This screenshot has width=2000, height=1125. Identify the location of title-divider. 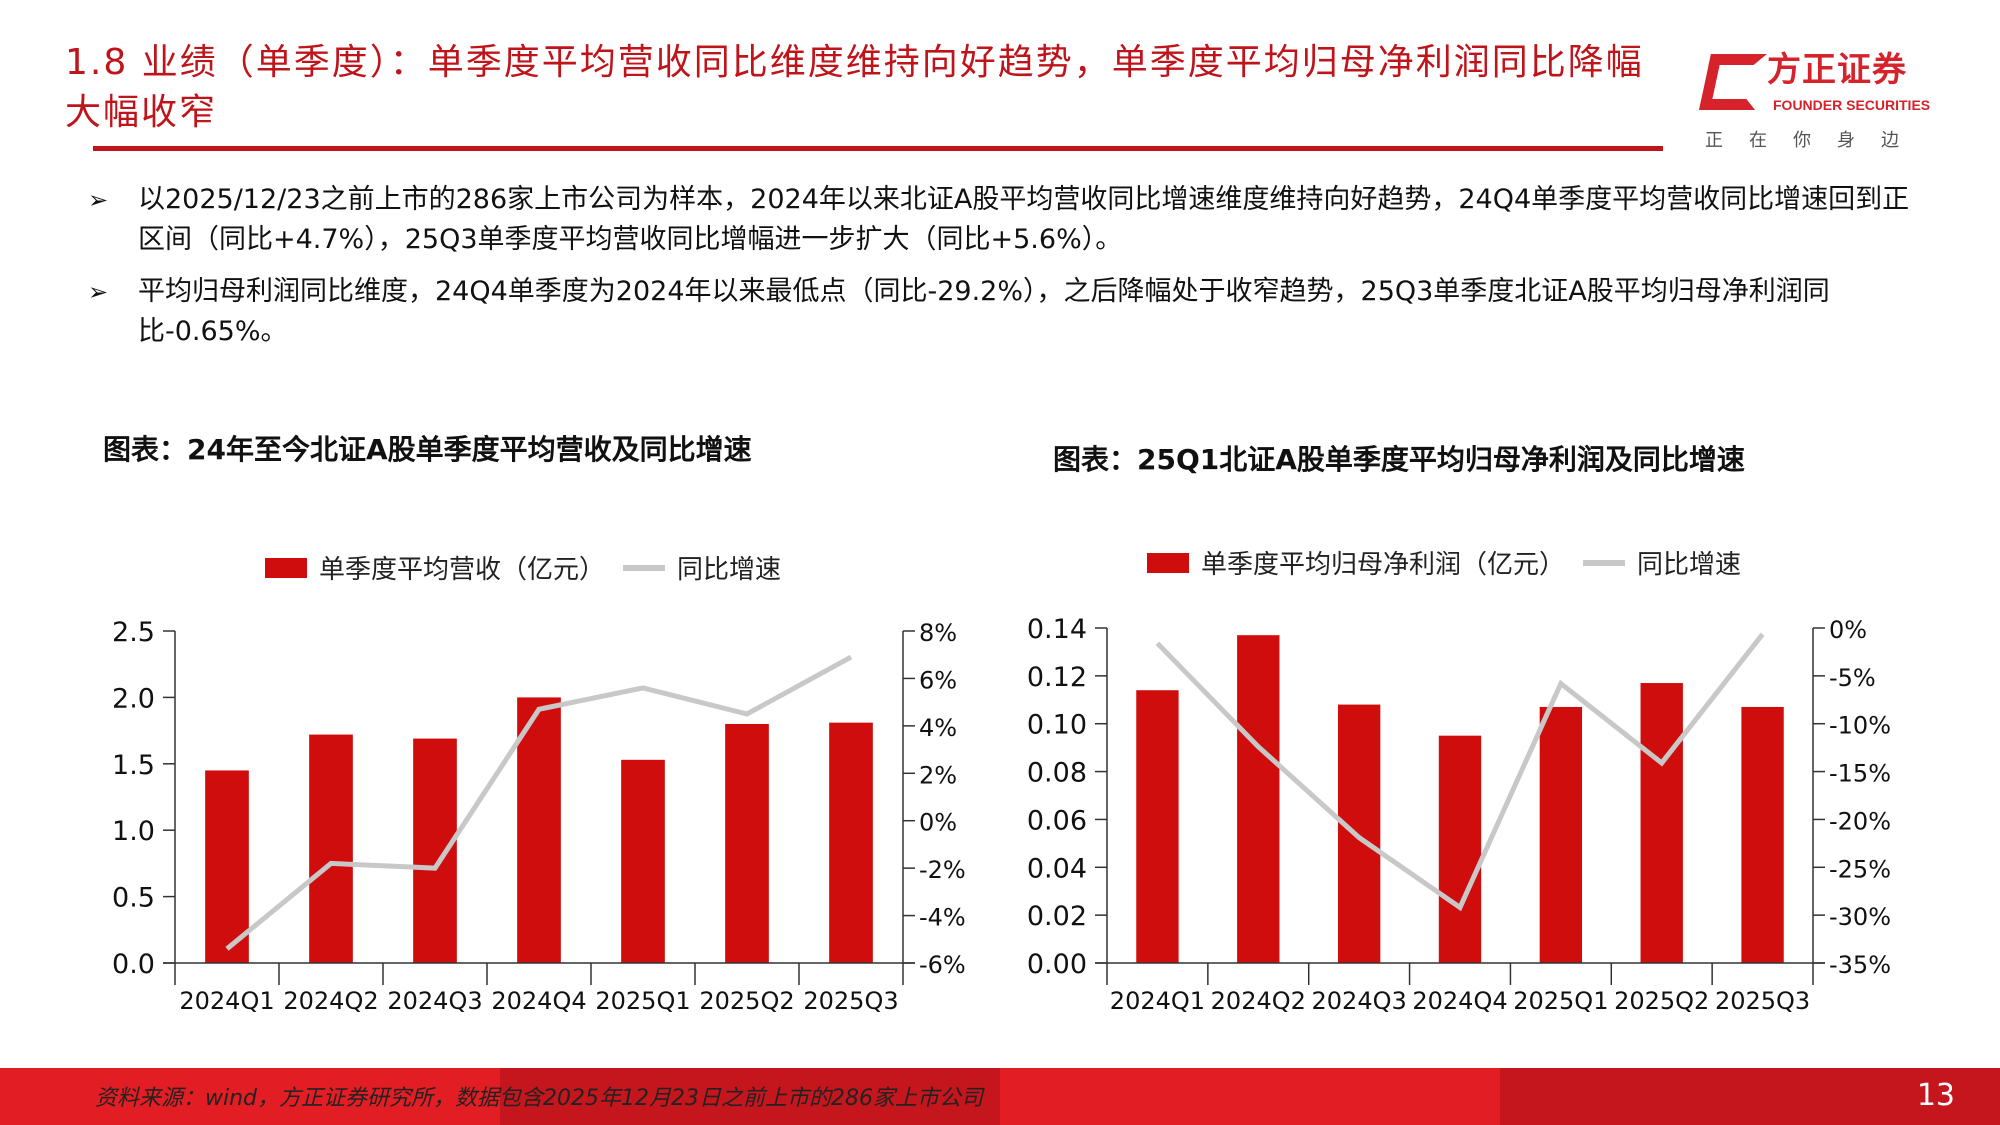
(878, 148).